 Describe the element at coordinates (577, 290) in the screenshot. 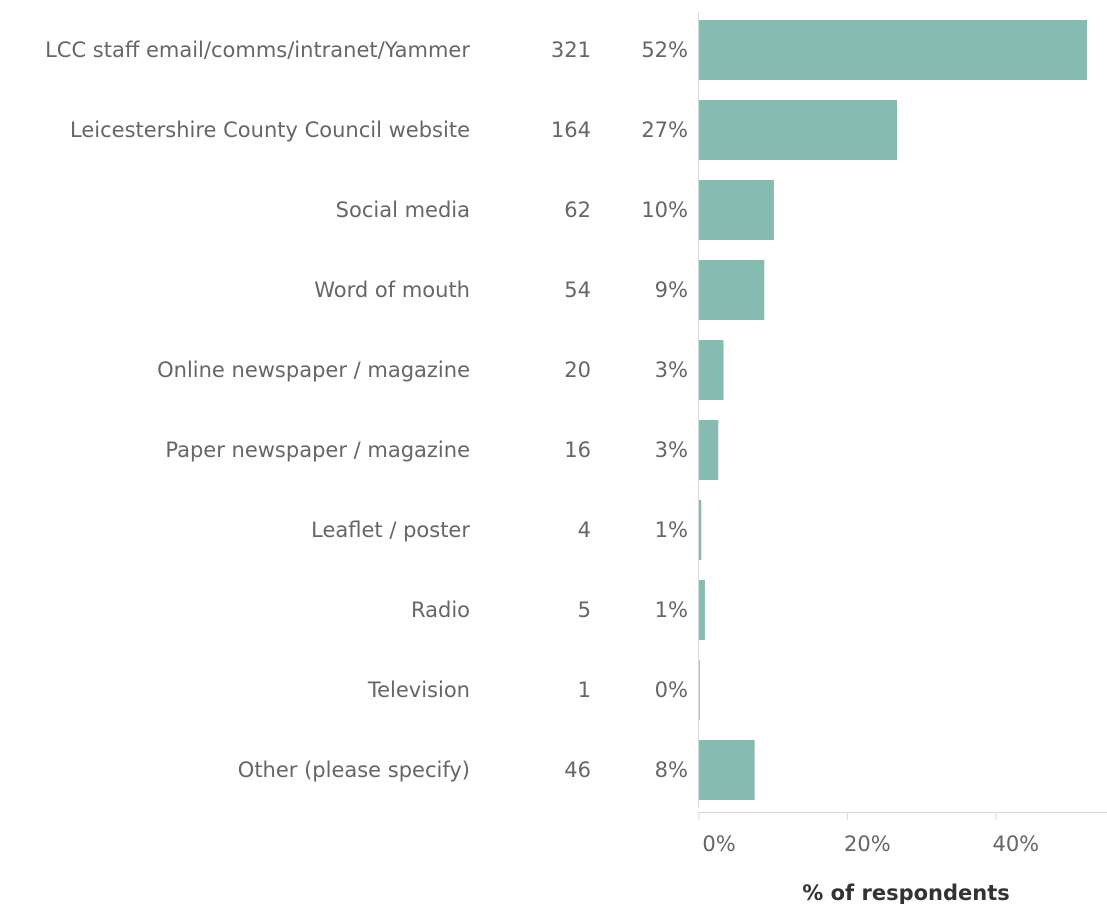

I see `count-label: 54` at that location.